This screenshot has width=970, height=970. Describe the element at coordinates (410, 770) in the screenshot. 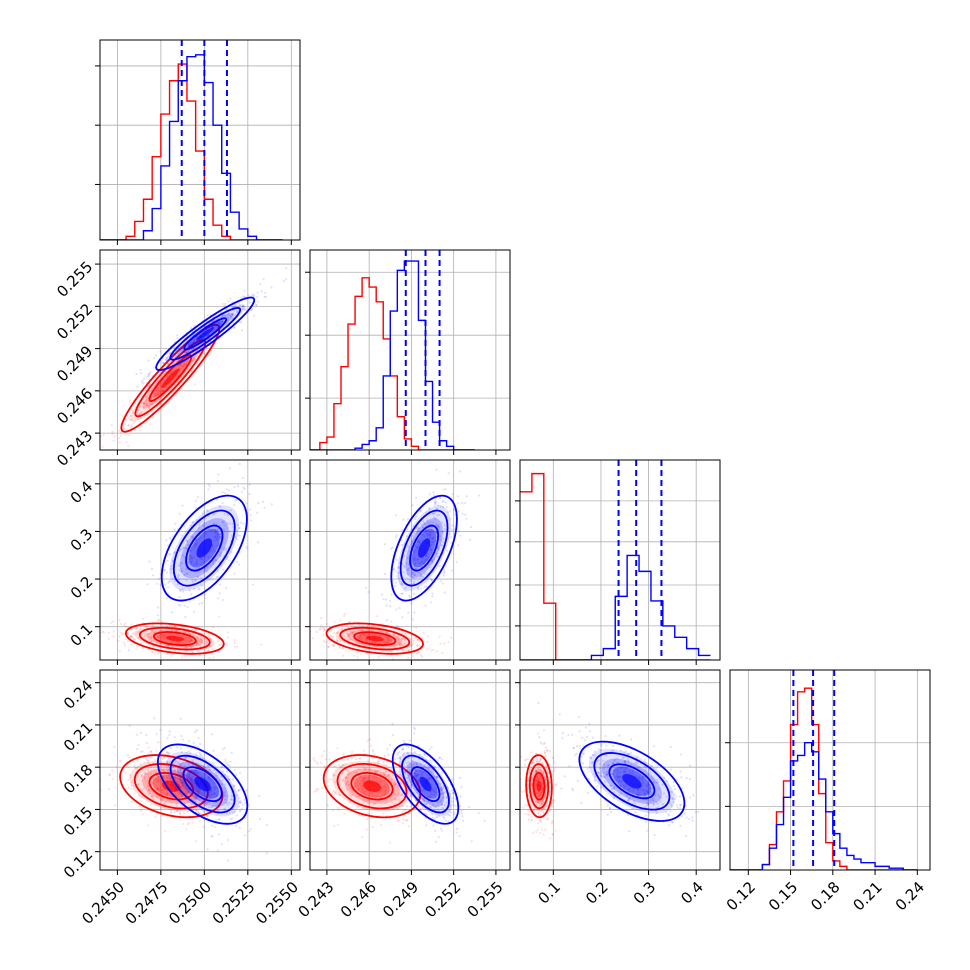

I see `joint-frame` at that location.